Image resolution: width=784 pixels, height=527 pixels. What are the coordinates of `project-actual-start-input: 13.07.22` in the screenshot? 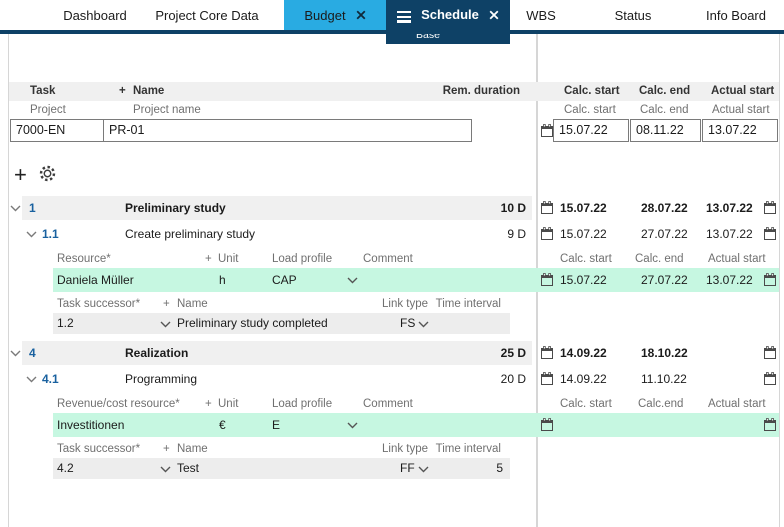 It's located at (740, 130).